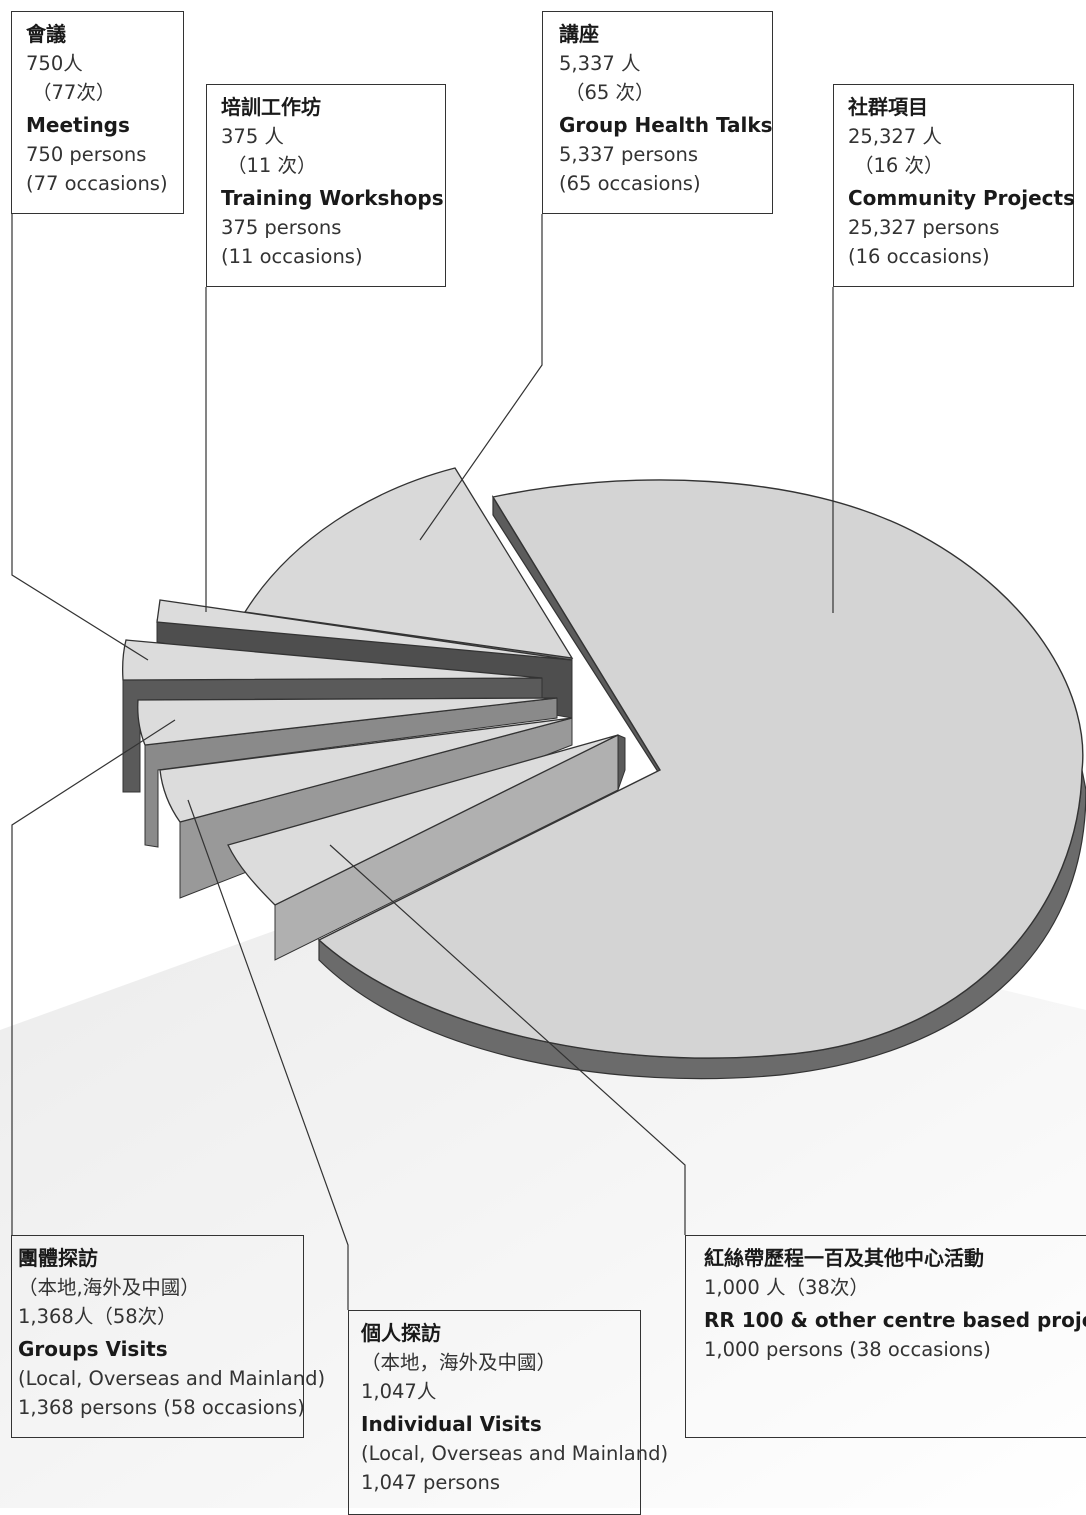 Image resolution: width=1086 pixels, height=1515 pixels. Describe the element at coordinates (600, 63) in the screenshot. I see `value-persons-zh: 5,337 人` at that location.